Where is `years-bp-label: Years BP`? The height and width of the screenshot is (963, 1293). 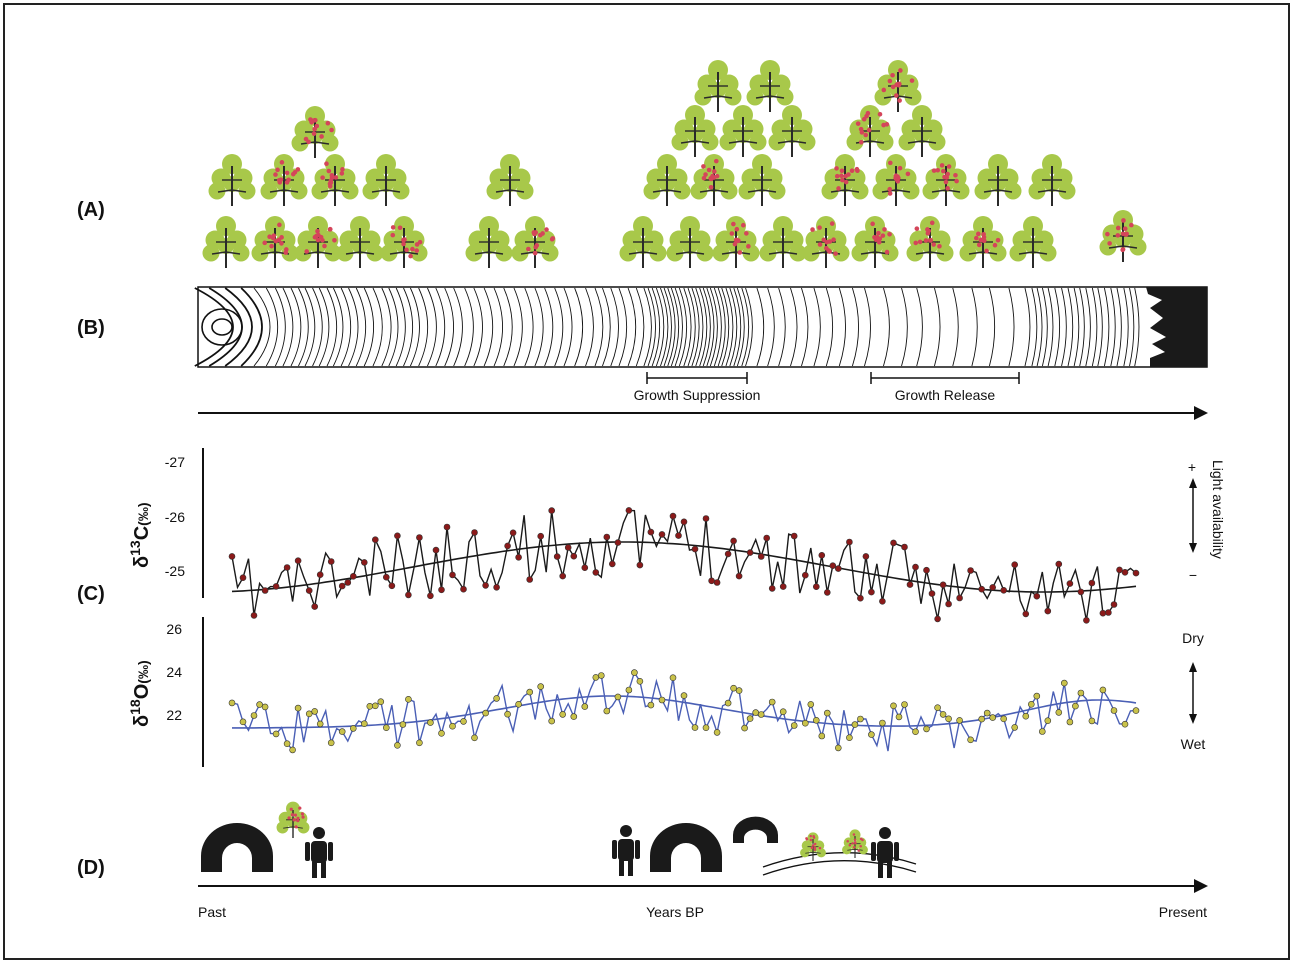 years-bp-label: Years BP is located at coordinates (675, 912).